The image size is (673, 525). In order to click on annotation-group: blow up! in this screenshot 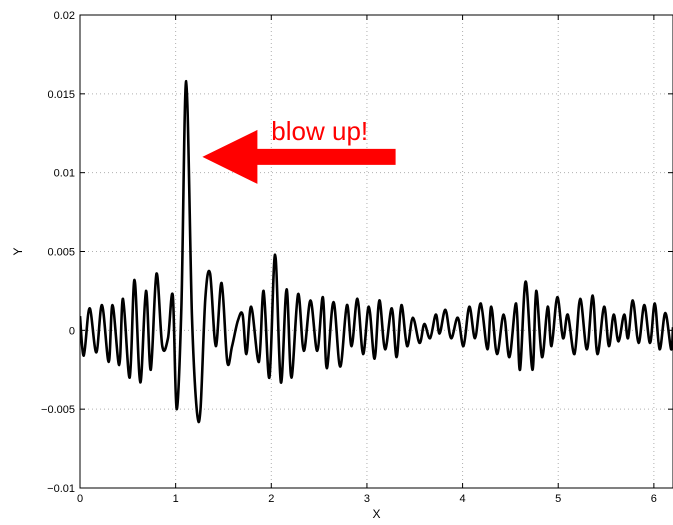, I will do `click(299, 150)`.